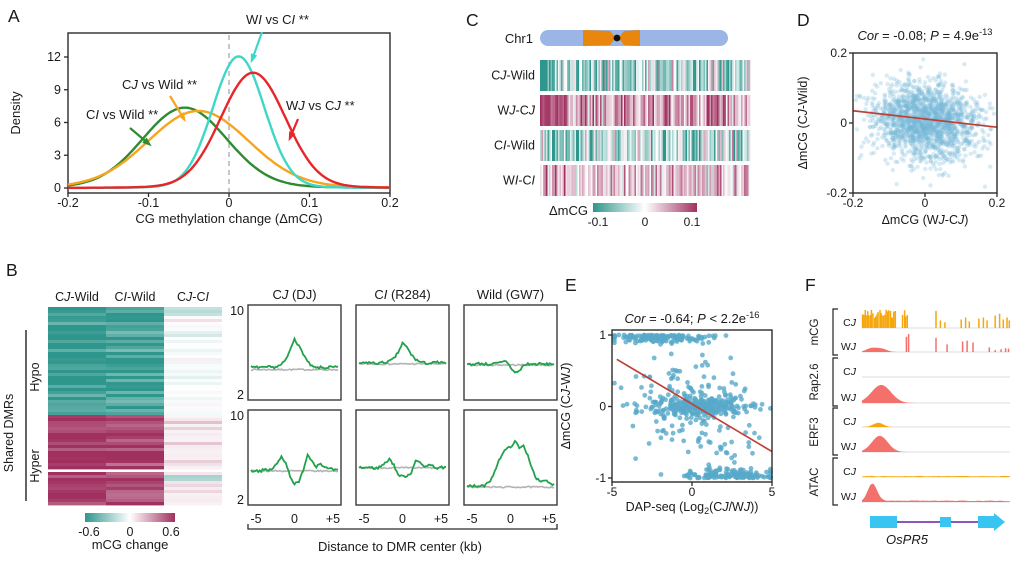 This screenshot has width=1024, height=562. What do you see at coordinates (945, 522) in the screenshot?
I see `exon` at bounding box center [945, 522].